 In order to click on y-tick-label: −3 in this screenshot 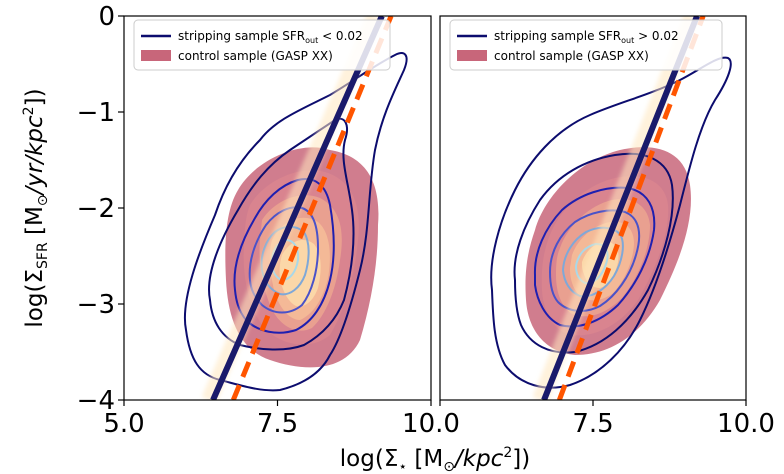, I will do `click(96, 305)`.